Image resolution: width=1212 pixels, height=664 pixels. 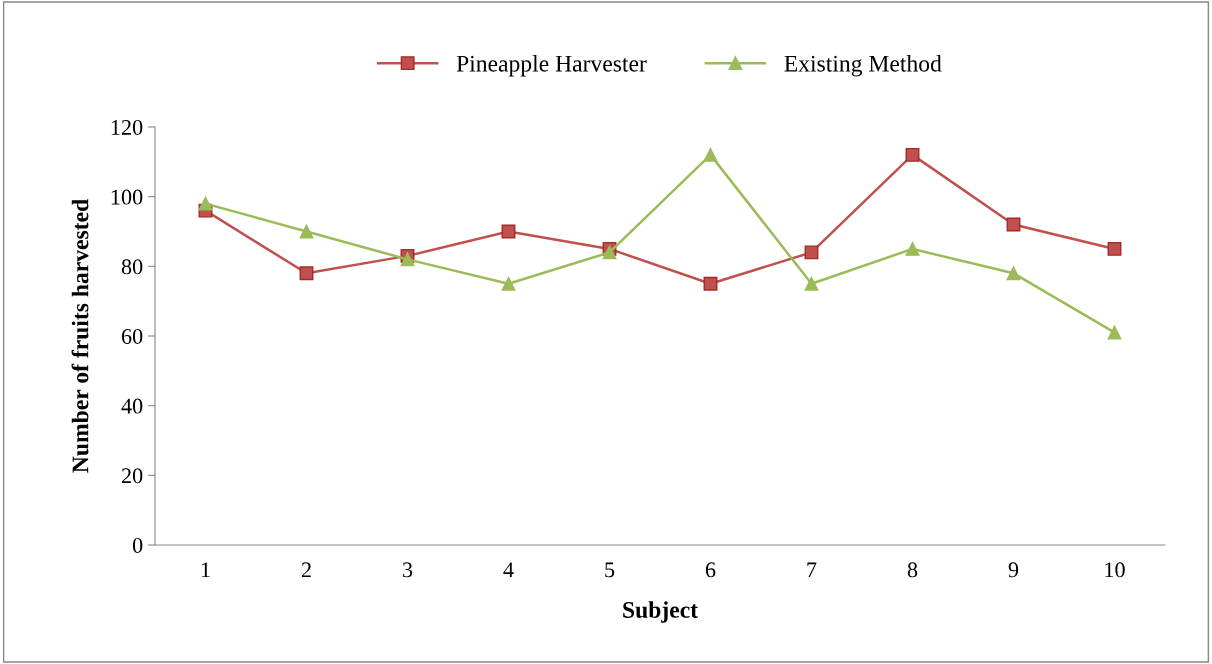 I want to click on x-tick-label: 1, so click(x=205, y=570).